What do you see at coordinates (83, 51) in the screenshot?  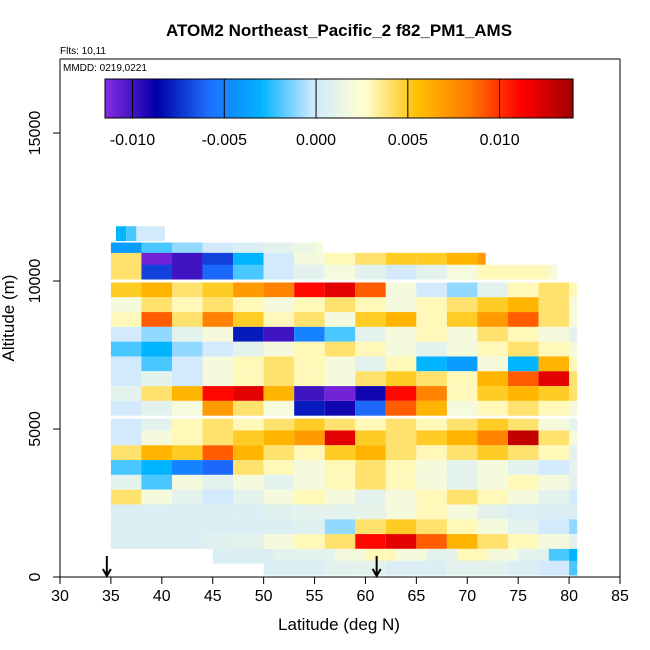 I see `flights-label: Flts: 10,11` at bounding box center [83, 51].